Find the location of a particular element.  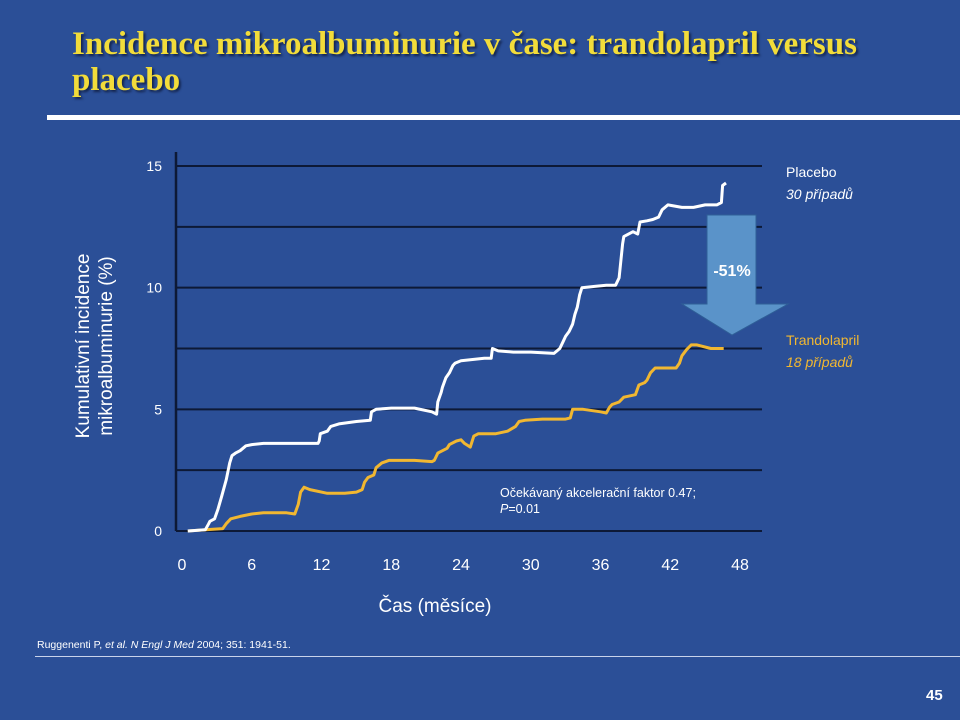

x-axis-label: Čas (měsíce) is located at coordinates (435, 606).